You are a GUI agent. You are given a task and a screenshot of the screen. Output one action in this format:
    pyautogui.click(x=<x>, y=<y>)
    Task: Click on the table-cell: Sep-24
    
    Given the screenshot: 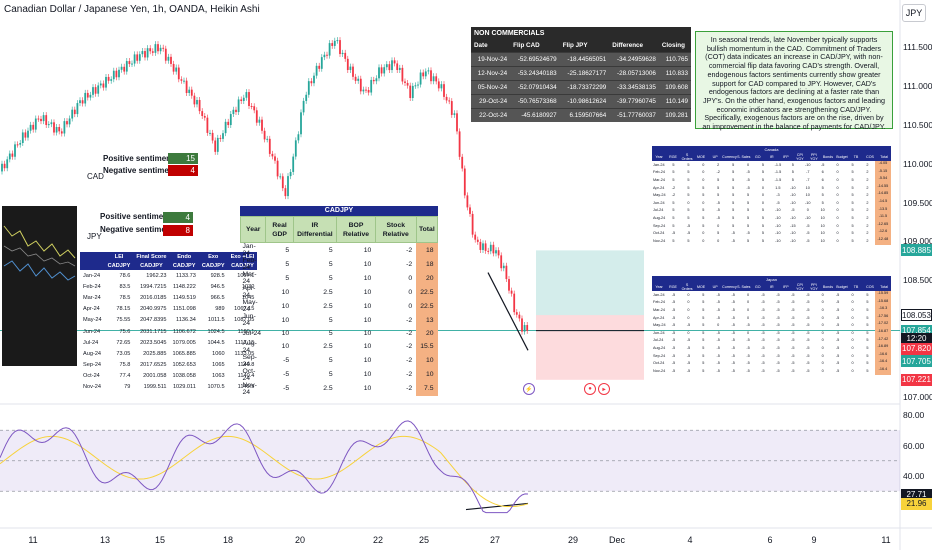 What is the action you would take?
    pyautogui.click(x=92, y=365)
    